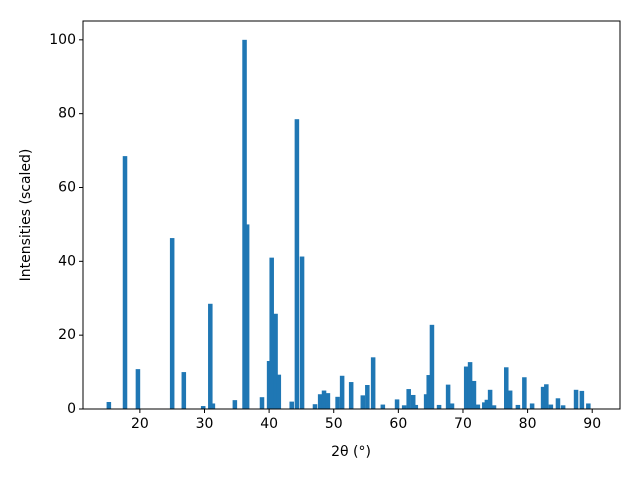 The width and height of the screenshot is (640, 480). I want to click on x-tick-label: 60, so click(398, 424).